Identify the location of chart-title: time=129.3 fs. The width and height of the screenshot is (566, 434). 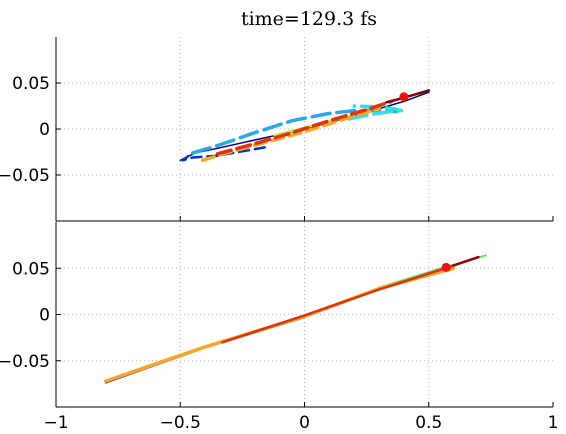
(309, 19).